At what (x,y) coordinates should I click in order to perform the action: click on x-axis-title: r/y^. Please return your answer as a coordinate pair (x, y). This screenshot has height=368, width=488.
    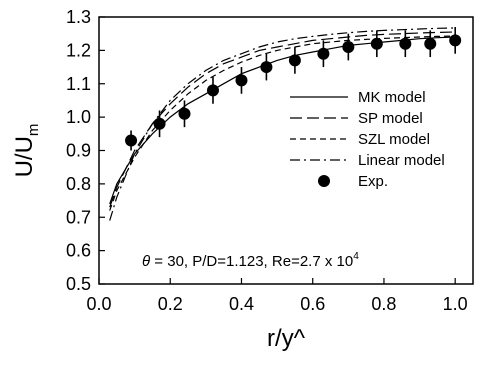
    Looking at the image, I should click on (286, 338).